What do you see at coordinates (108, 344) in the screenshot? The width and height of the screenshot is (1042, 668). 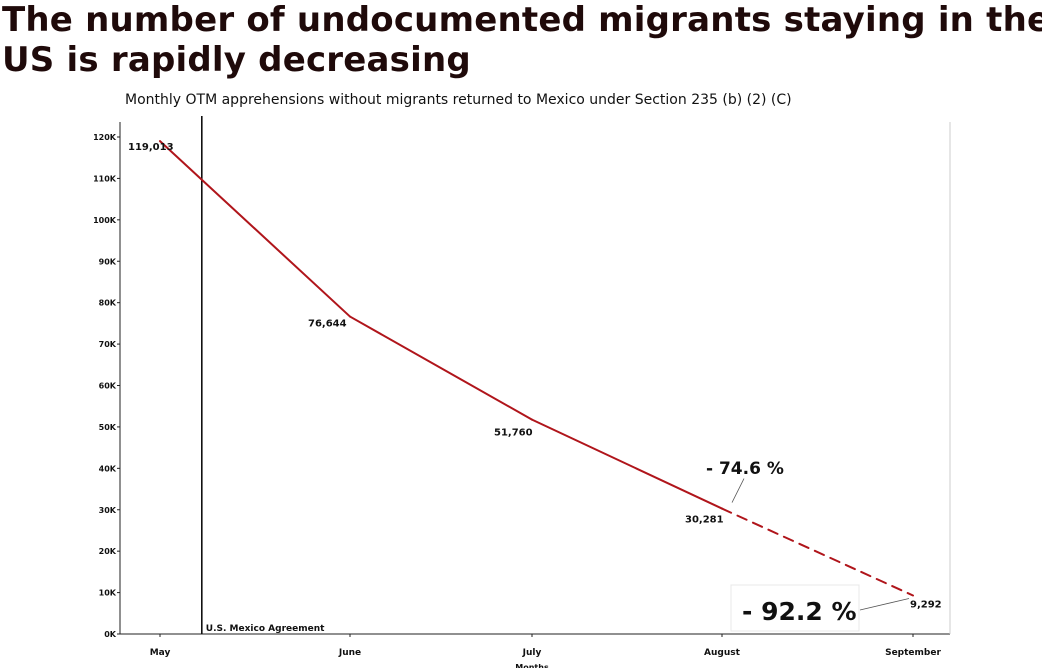 I see `y-tick-label: 70K` at bounding box center [108, 344].